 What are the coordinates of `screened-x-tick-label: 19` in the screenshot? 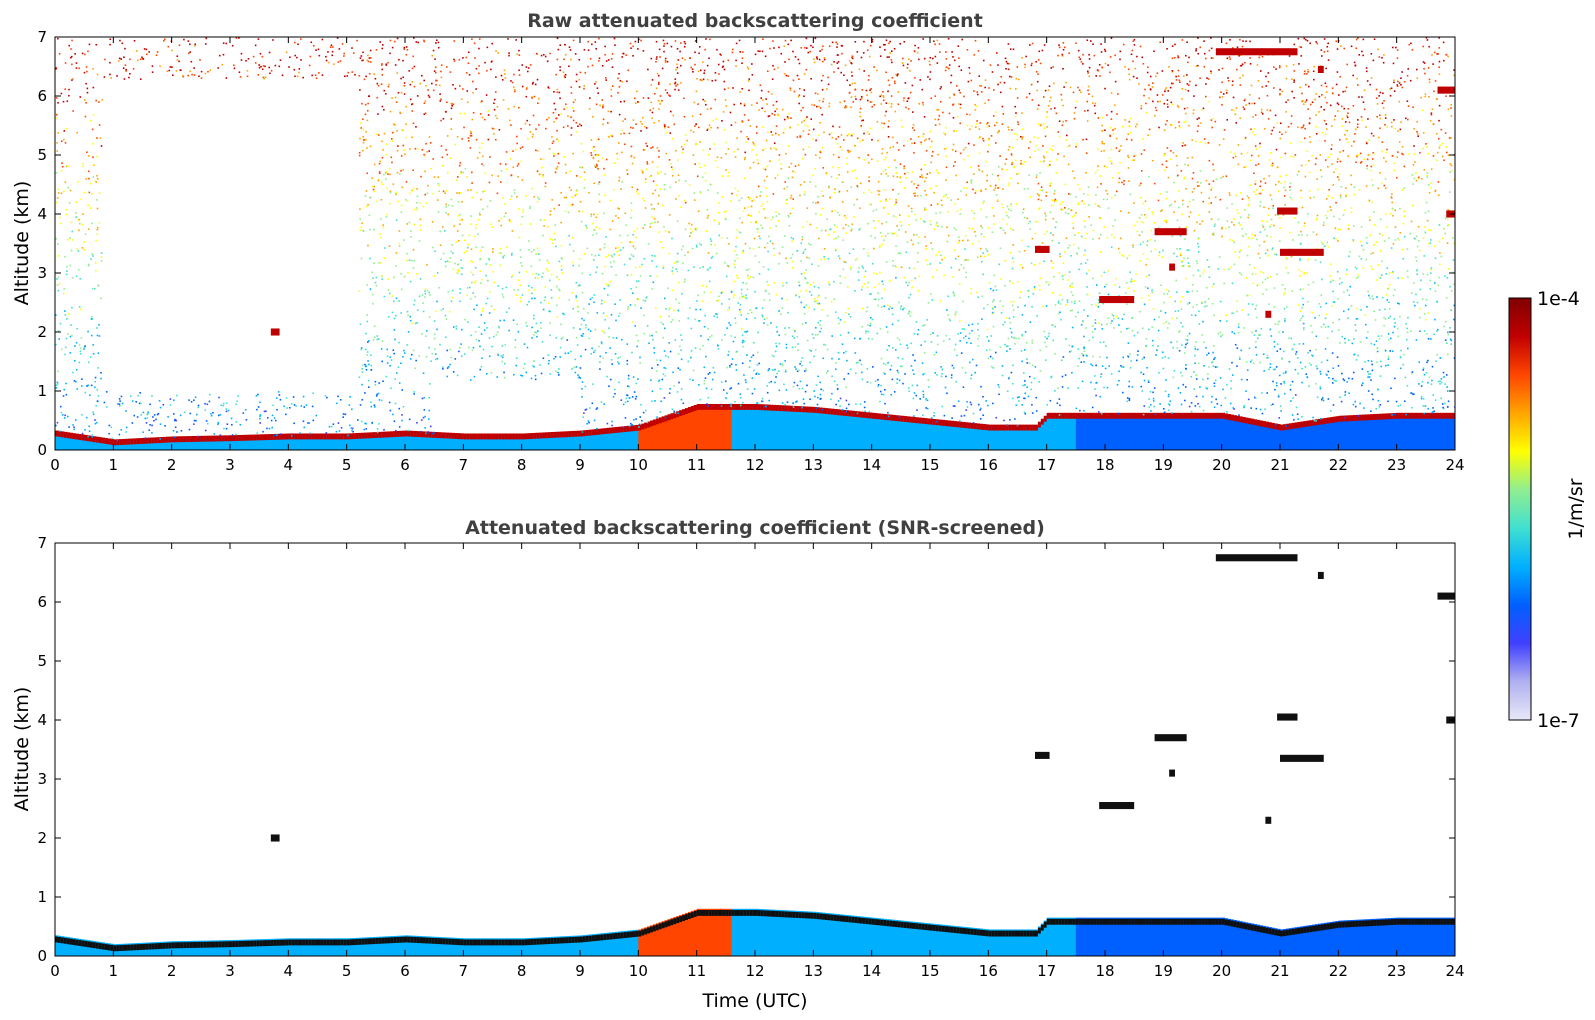 It's located at (1163, 971).